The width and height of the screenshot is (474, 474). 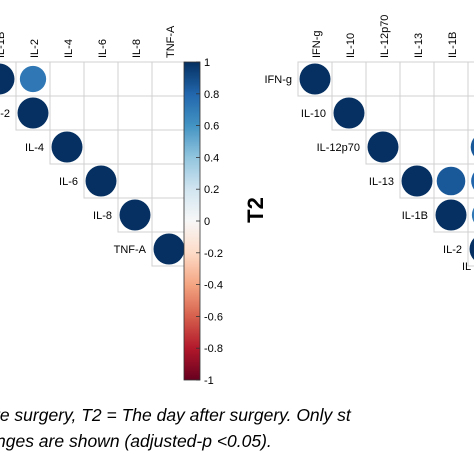 I want to click on right-row-label: IL-10, so click(x=313, y=114).